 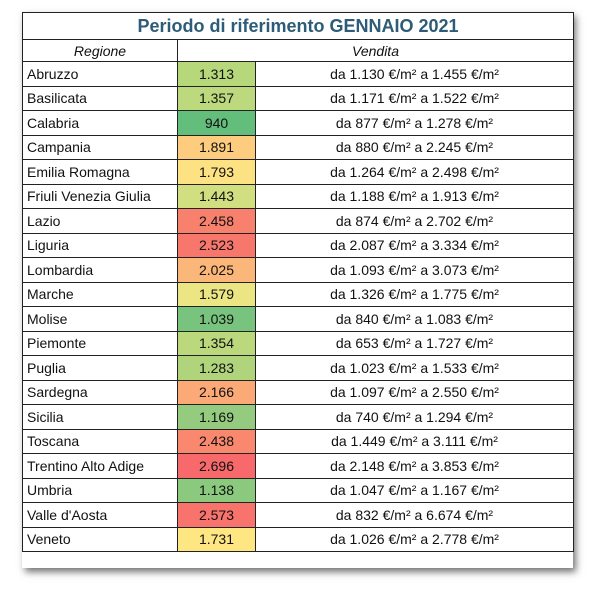 I want to click on table-row: Liguria 2.523 da 2.087 €/m² a 3.334 €/m², so click(x=298, y=245).